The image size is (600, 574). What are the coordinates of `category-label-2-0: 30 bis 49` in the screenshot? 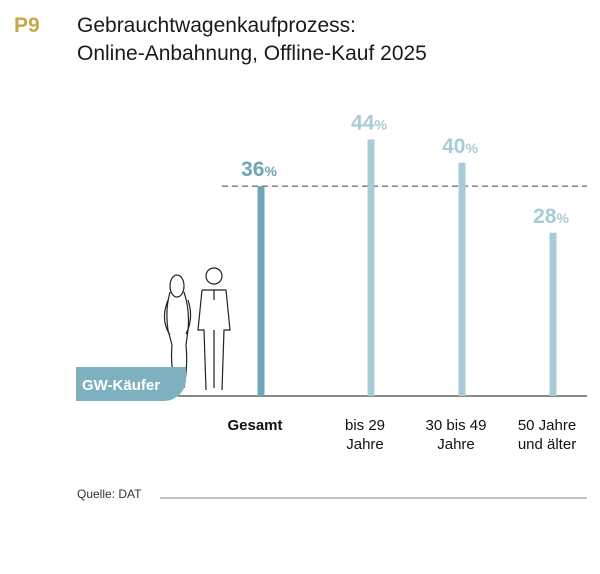 It's located at (456, 425).